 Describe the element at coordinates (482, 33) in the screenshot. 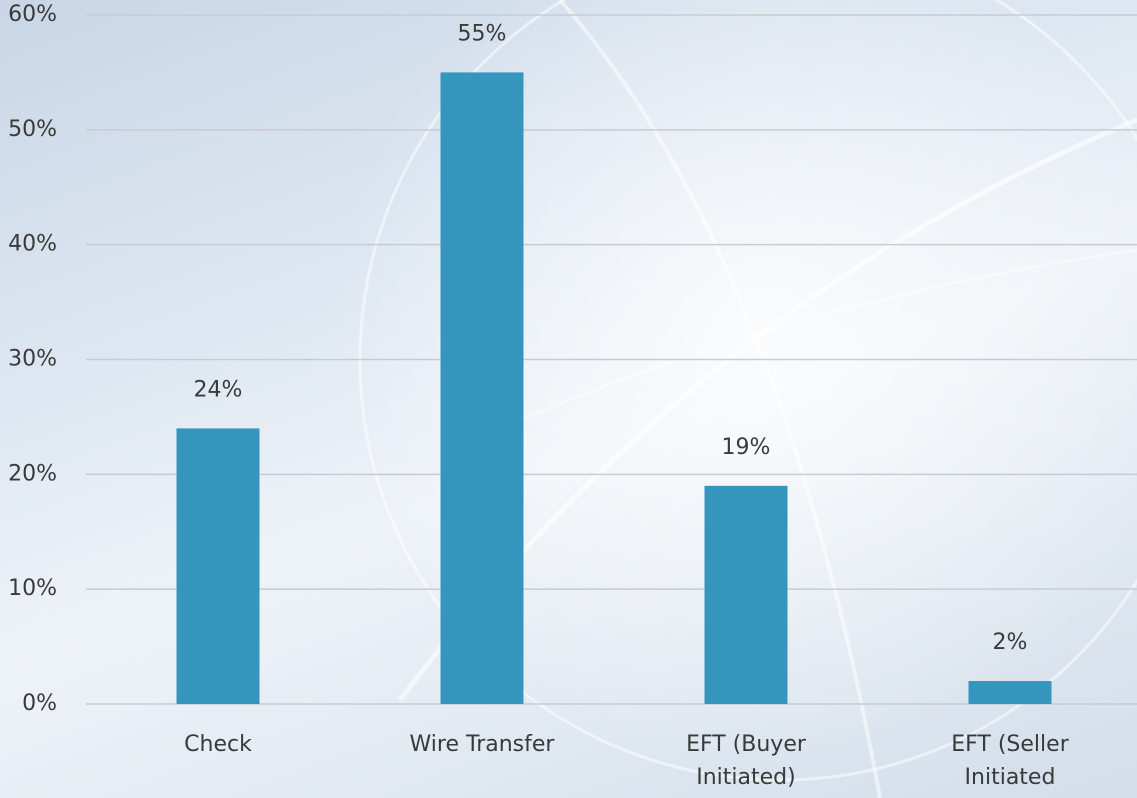

I see `data-label: 55%` at that location.